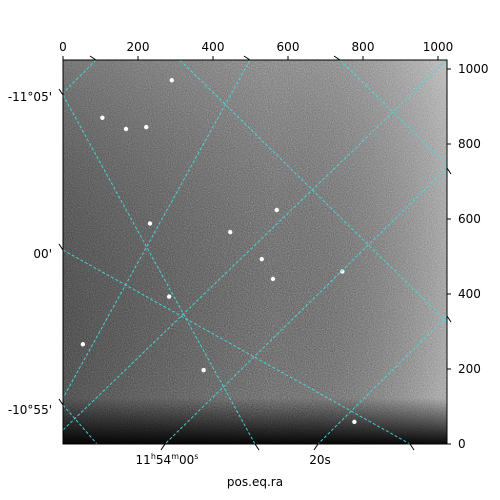 This screenshot has height=500, width=500. What do you see at coordinates (167, 459) in the screenshot?
I see `ra-tick-label-0: 11h54m00s` at bounding box center [167, 459].